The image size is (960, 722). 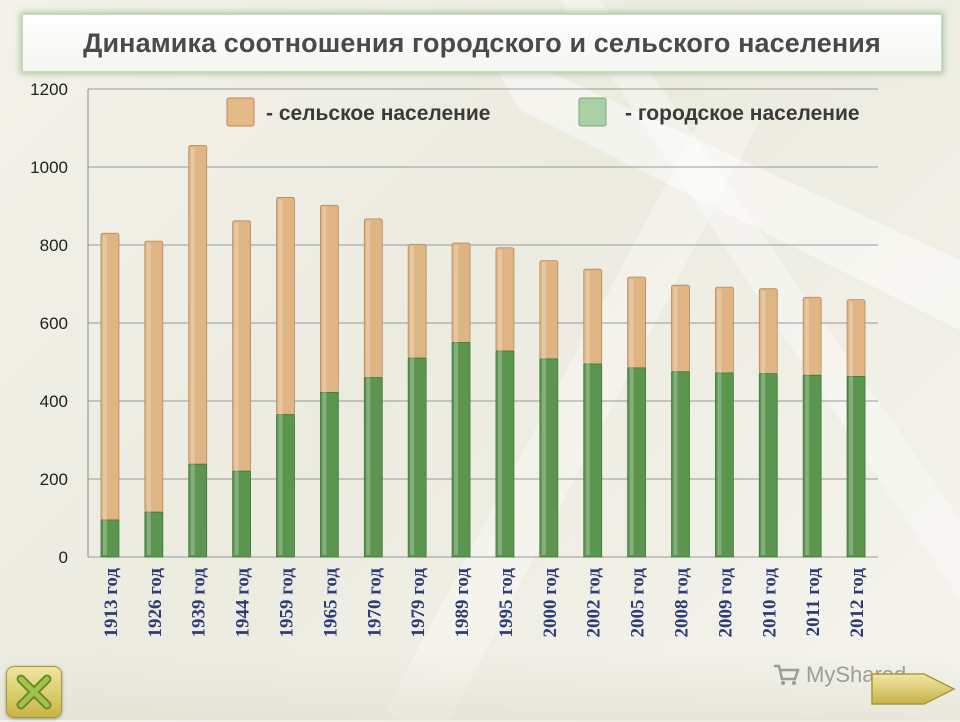 What do you see at coordinates (769, 603) in the screenshot?
I see `x-tick-label: 2010 год` at bounding box center [769, 603].